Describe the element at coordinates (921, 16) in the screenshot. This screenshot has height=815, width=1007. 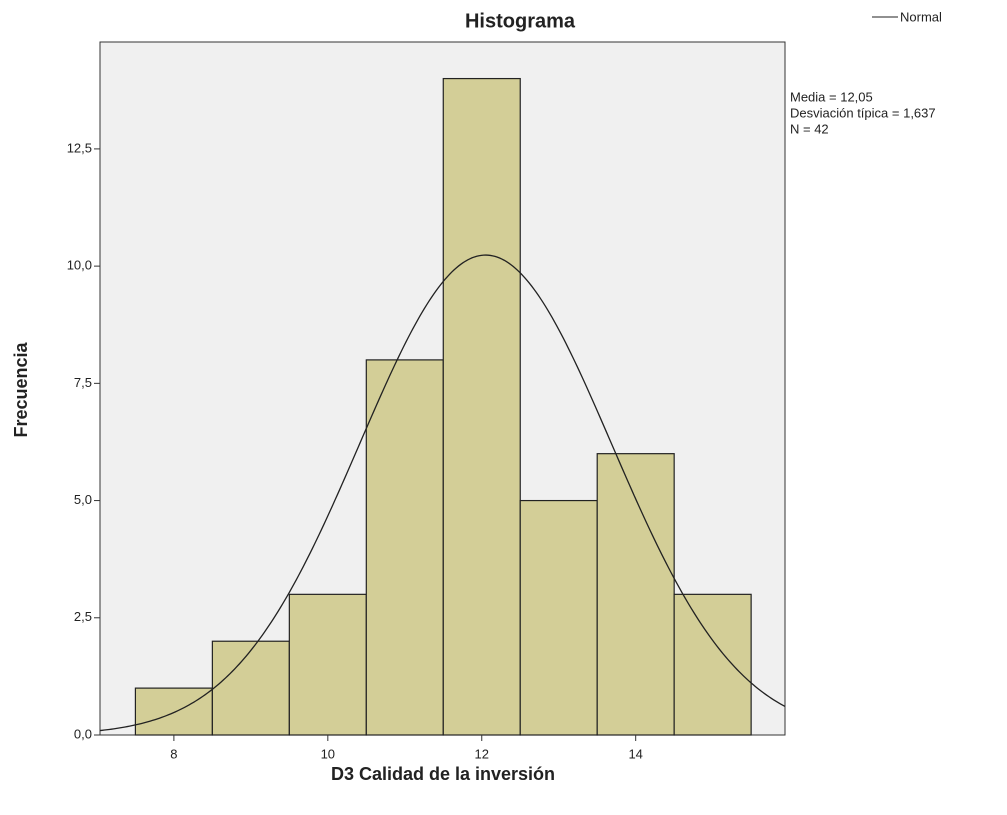
I see `legend-label: Normal` at that location.